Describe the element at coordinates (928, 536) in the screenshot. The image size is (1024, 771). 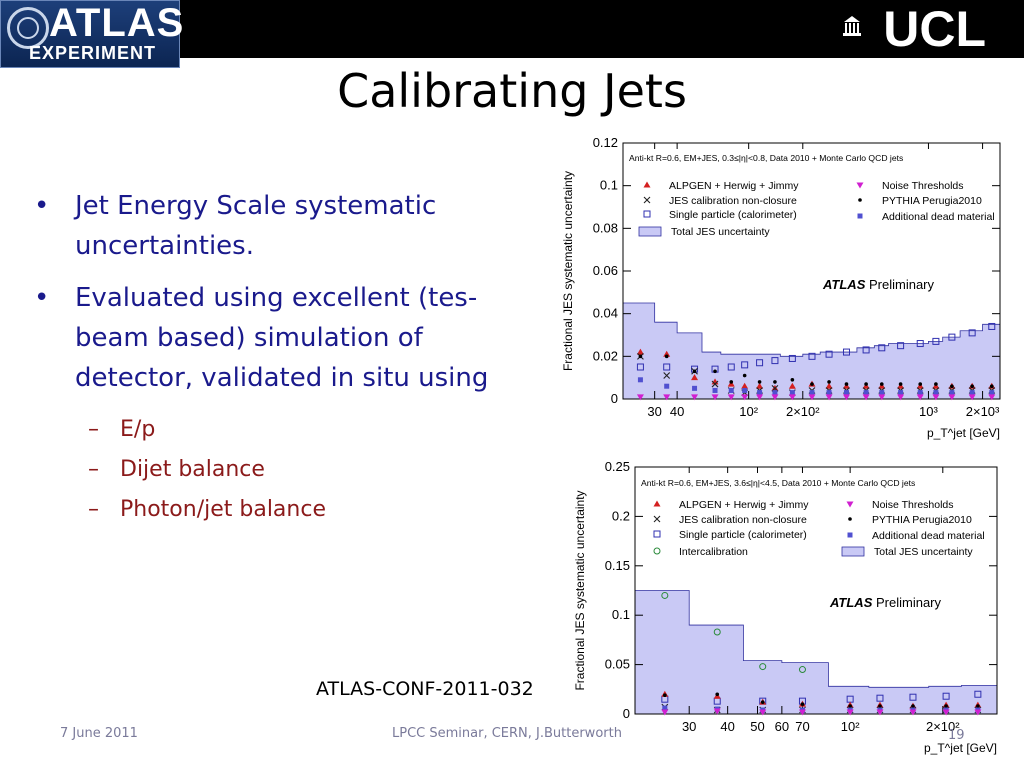
I see `legend-label: Additional dead material` at that location.